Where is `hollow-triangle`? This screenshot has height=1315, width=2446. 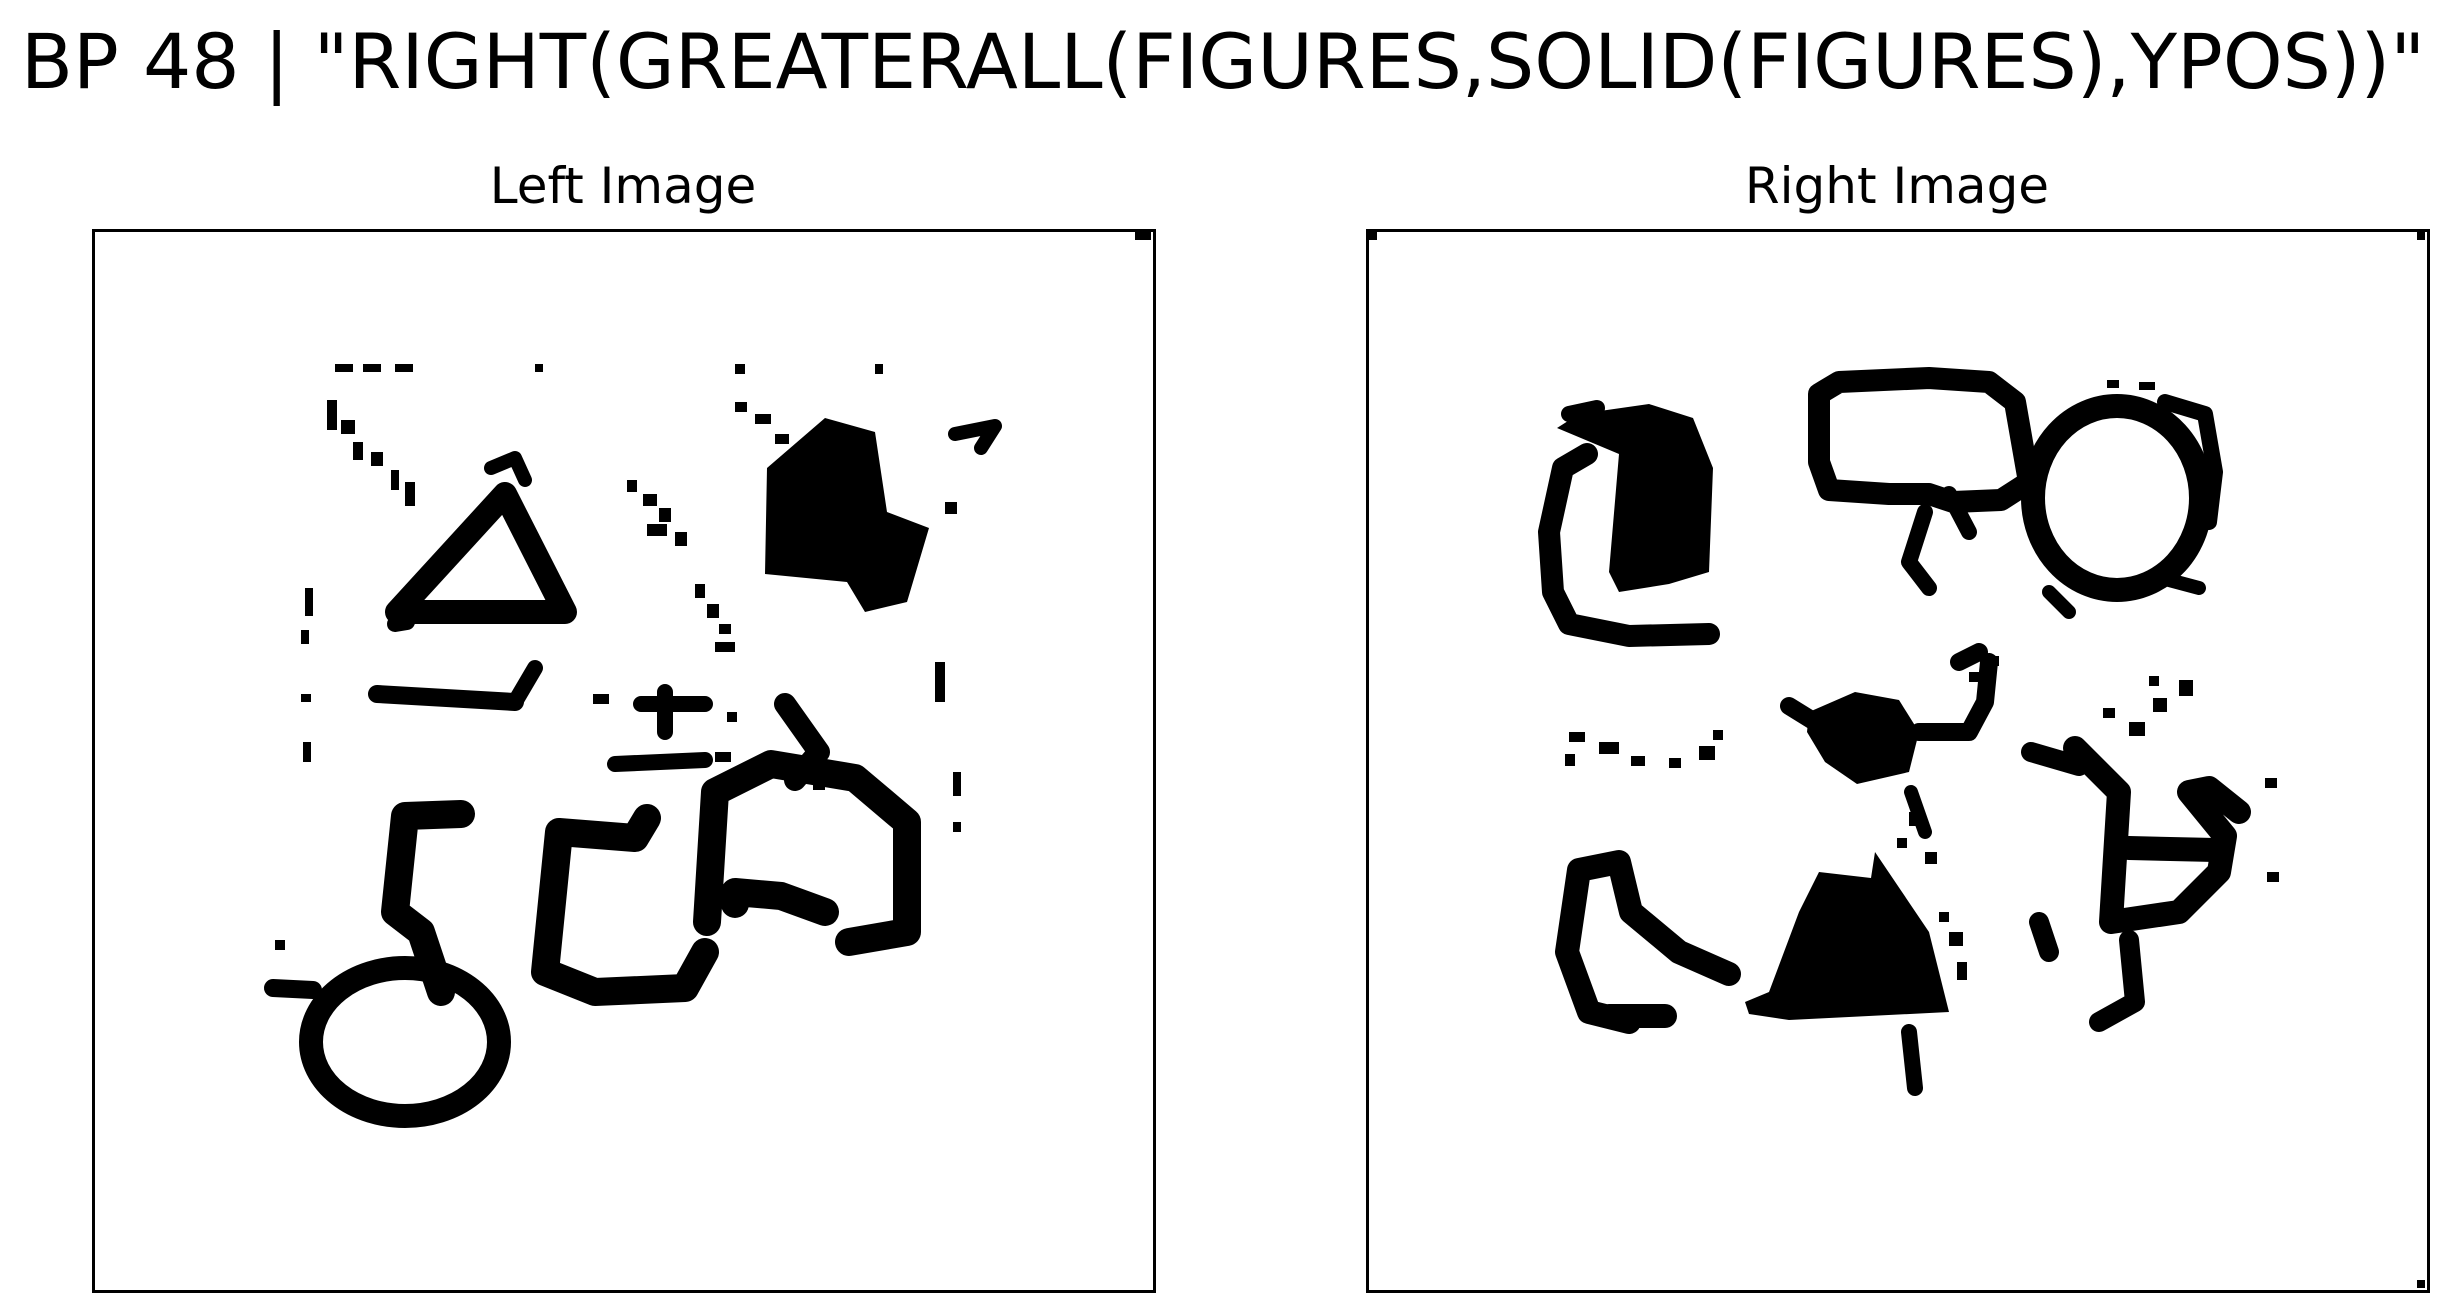
hollow-triangle is located at coordinates (481, 553).